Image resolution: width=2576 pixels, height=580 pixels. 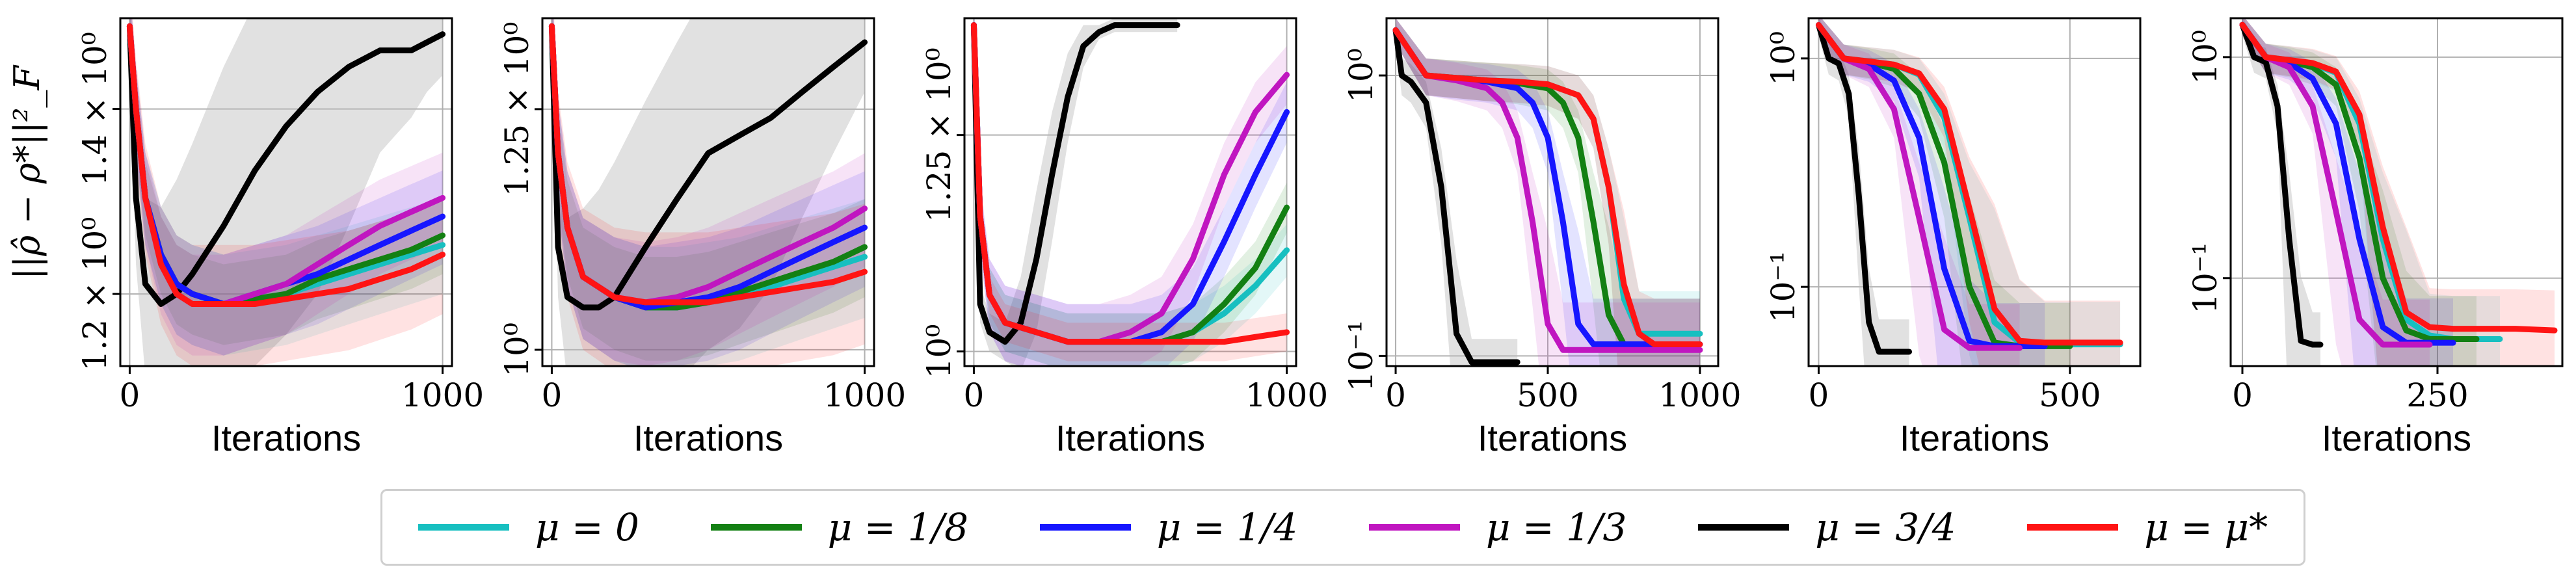 I want to click on panel-3-axes-frame, so click(x=1130, y=192).